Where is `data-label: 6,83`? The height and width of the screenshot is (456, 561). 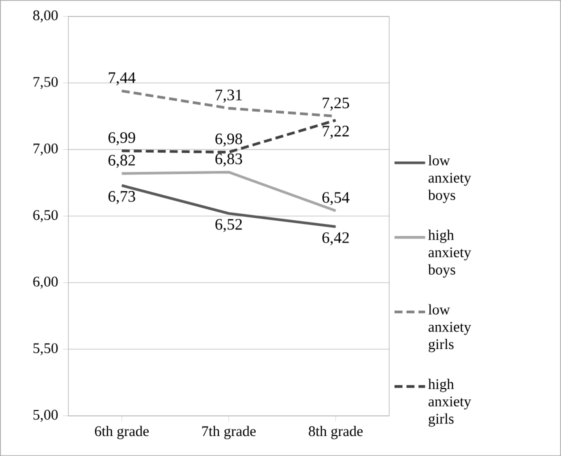
data-label: 6,83 is located at coordinates (228, 159).